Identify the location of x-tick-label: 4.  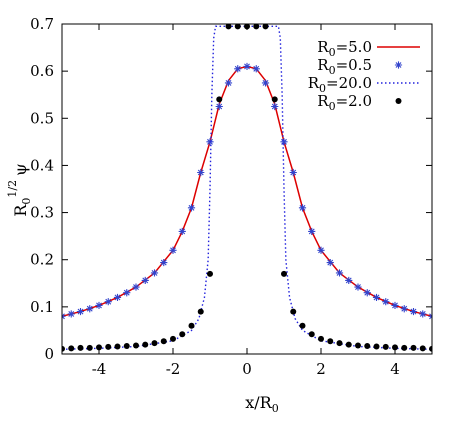
(395, 369).